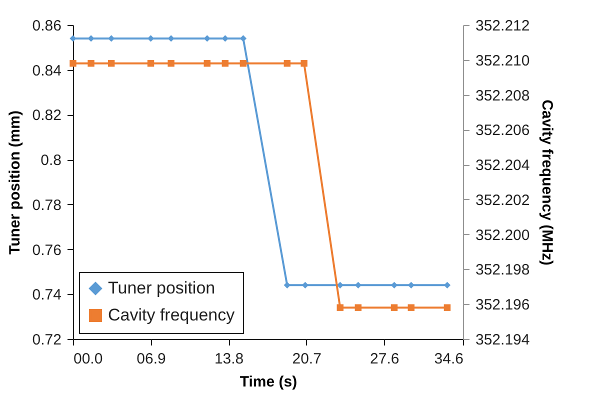 This screenshot has width=599, height=401. What do you see at coordinates (47, 26) in the screenshot?
I see `y-tick-label: 0.86` at bounding box center [47, 26].